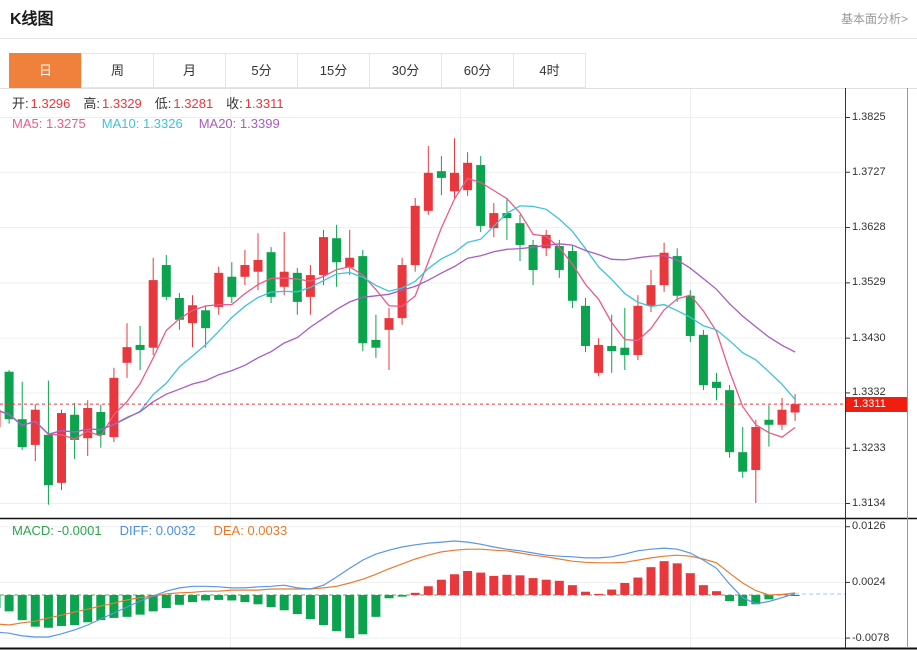 The width and height of the screenshot is (917, 650). Describe the element at coordinates (162, 123) in the screenshot. I see `ma10-value: 1.3326` at that location.